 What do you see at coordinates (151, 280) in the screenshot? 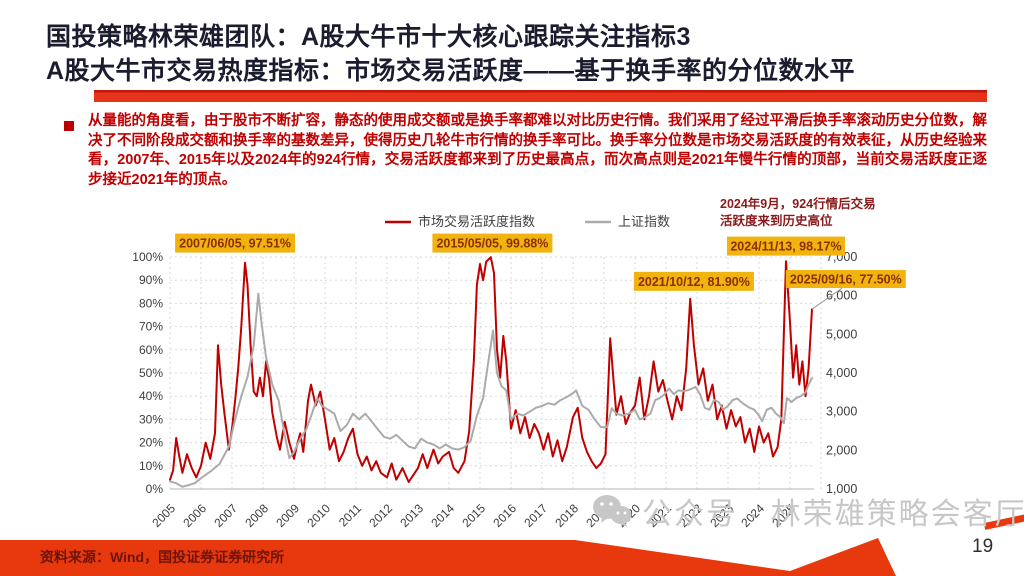
I see `svg-text: 90%` at bounding box center [151, 280].